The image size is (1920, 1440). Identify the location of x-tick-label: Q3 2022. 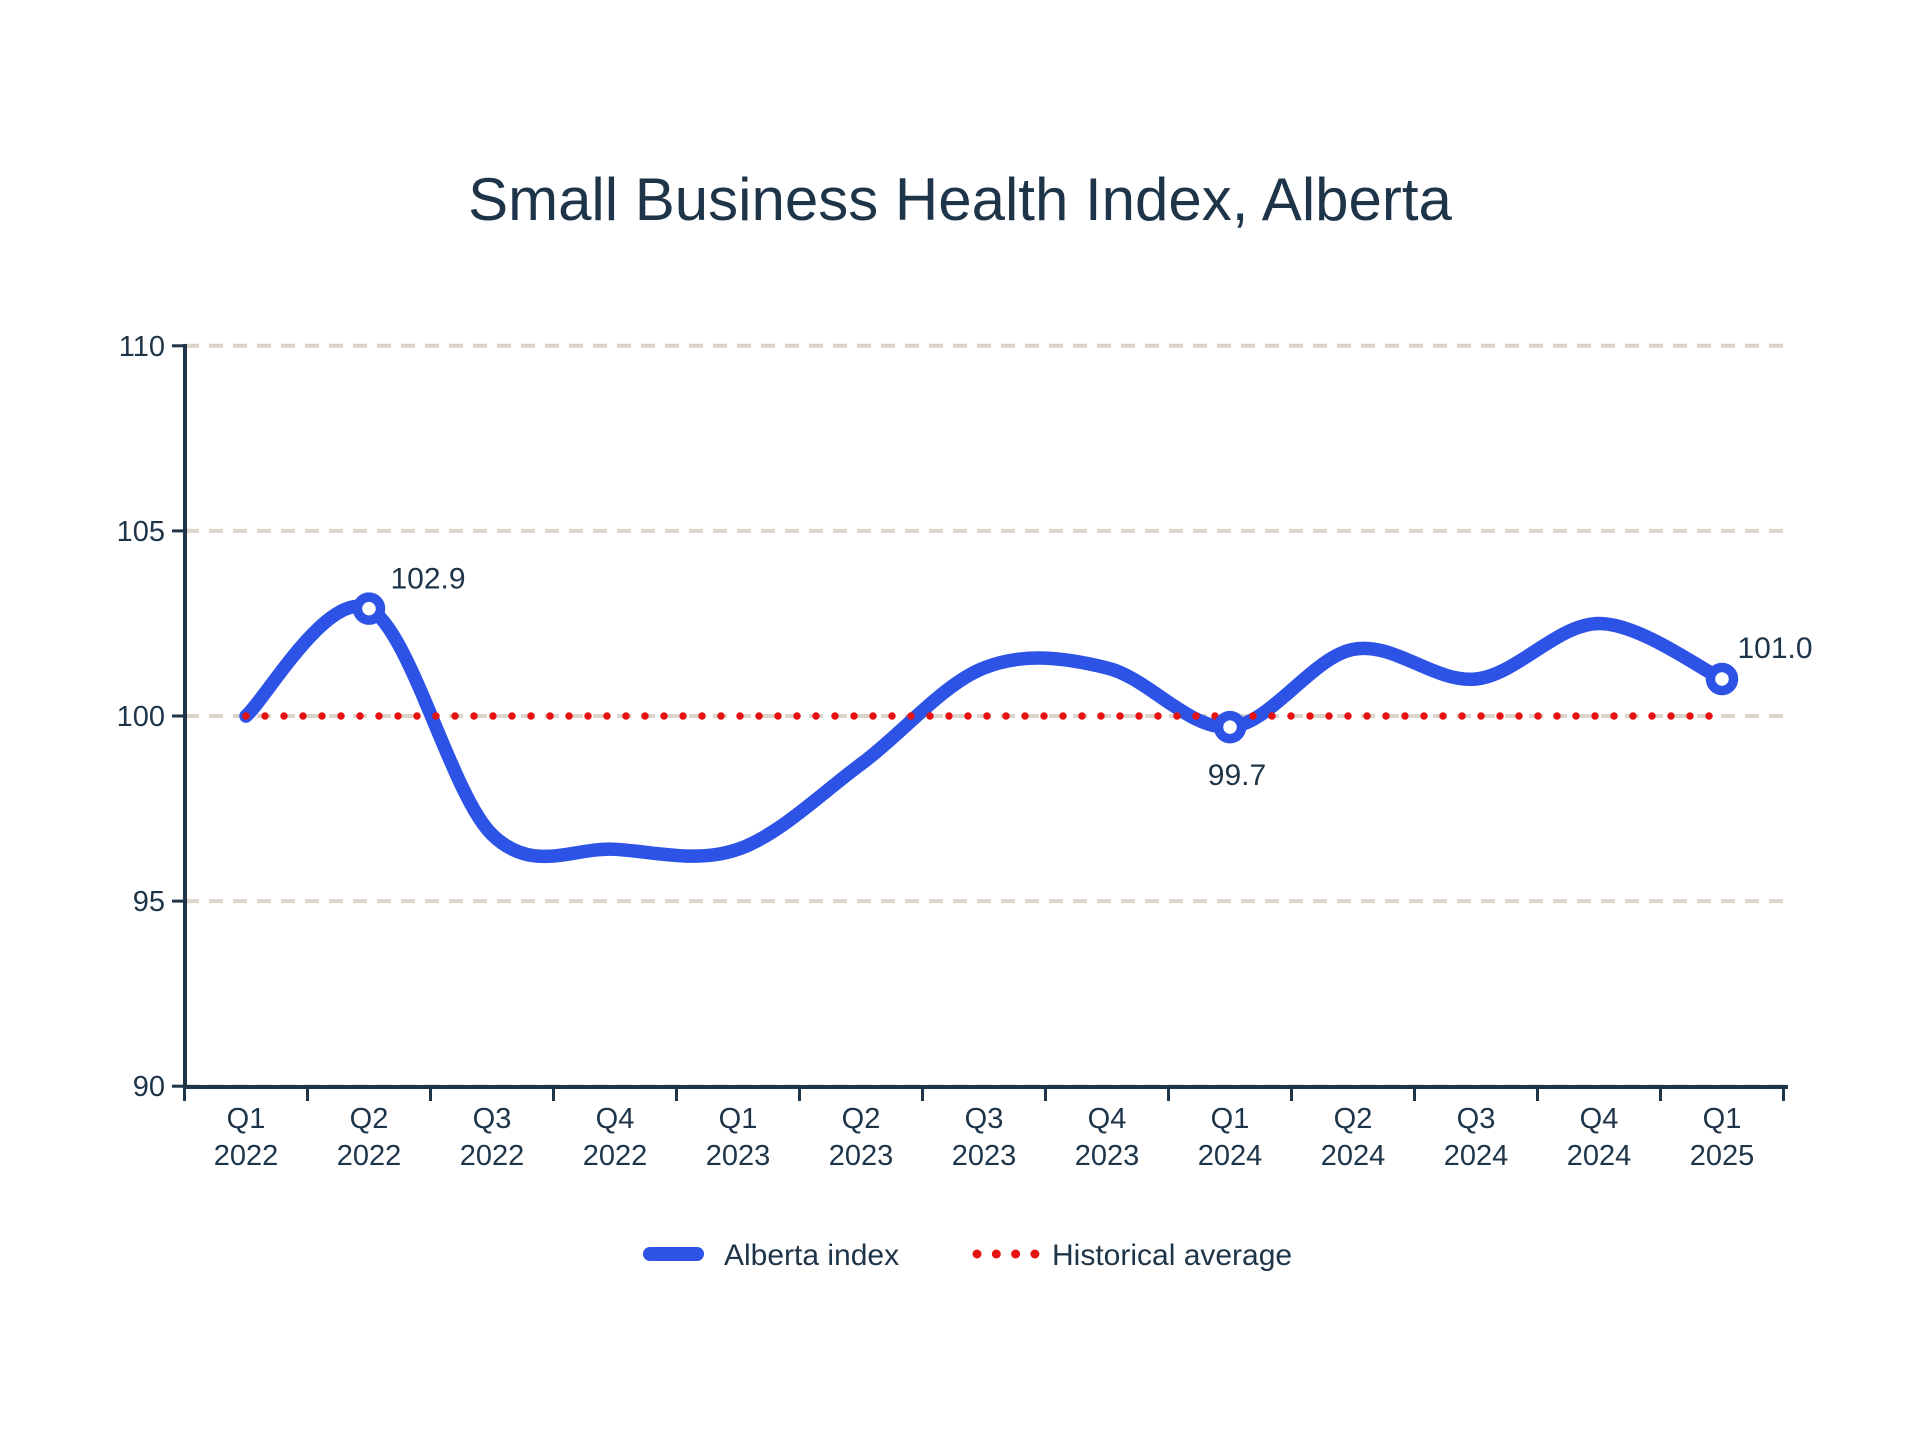
(492, 1137).